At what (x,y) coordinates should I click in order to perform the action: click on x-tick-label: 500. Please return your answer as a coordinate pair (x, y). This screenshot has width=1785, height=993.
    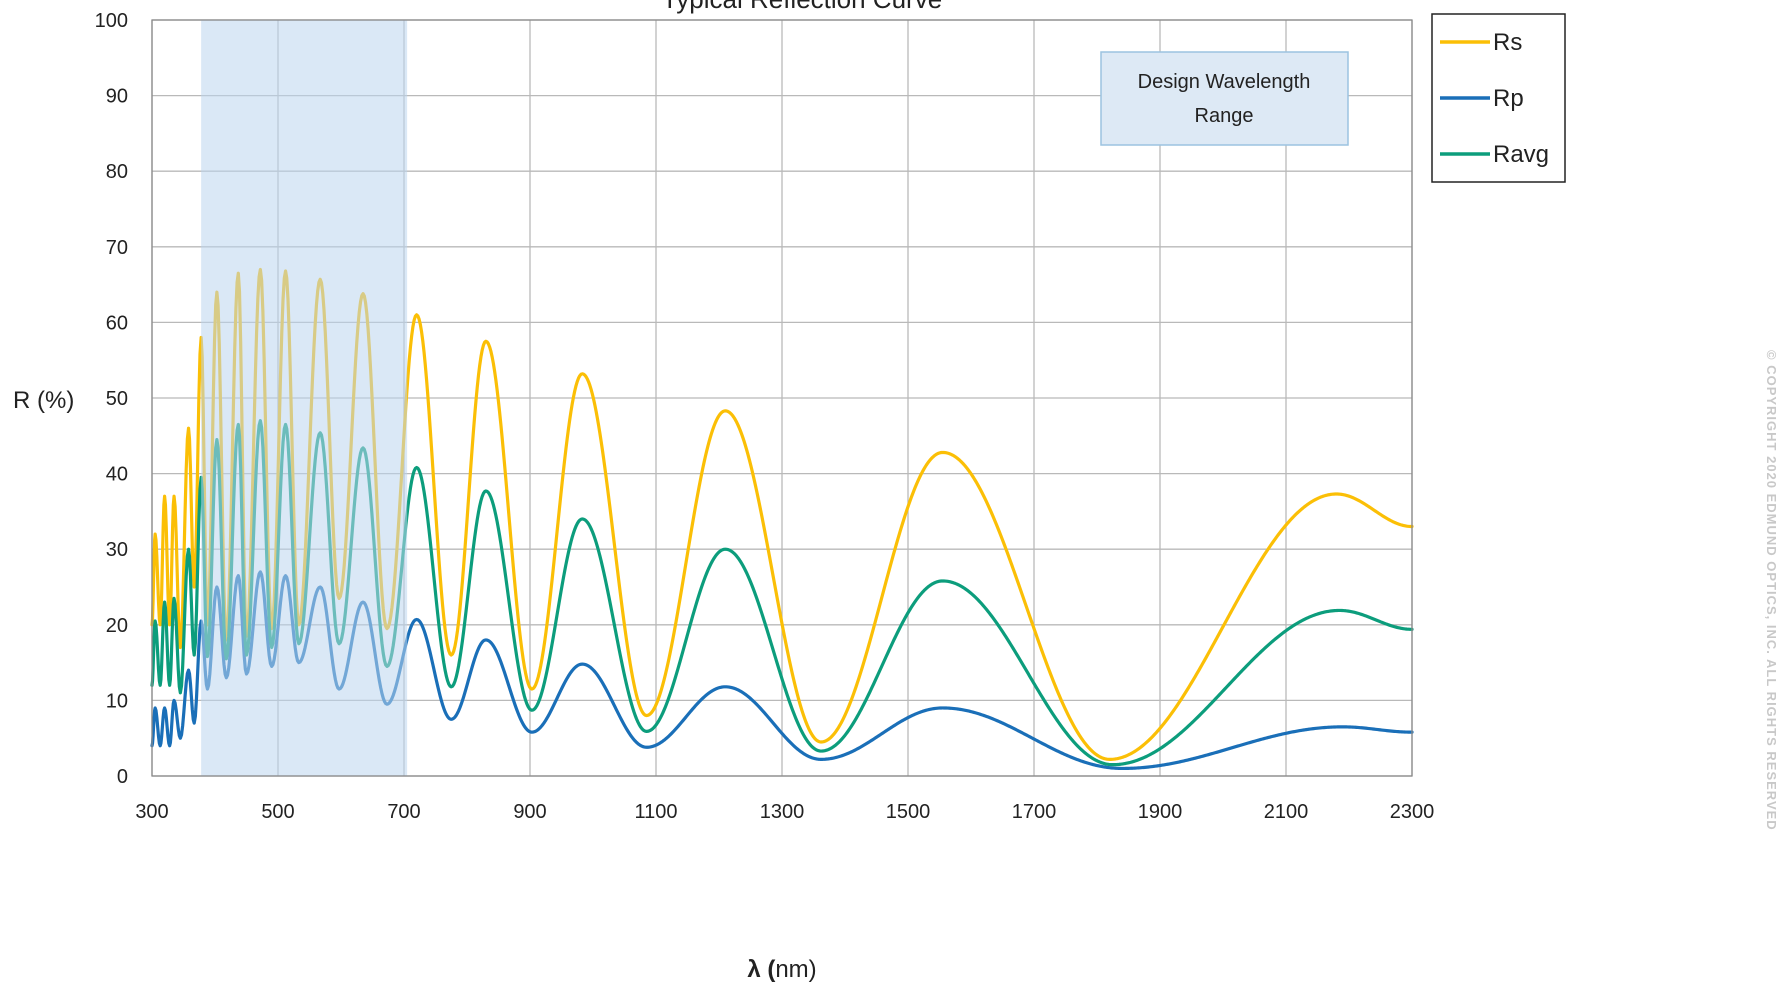
    Looking at the image, I should click on (277, 812).